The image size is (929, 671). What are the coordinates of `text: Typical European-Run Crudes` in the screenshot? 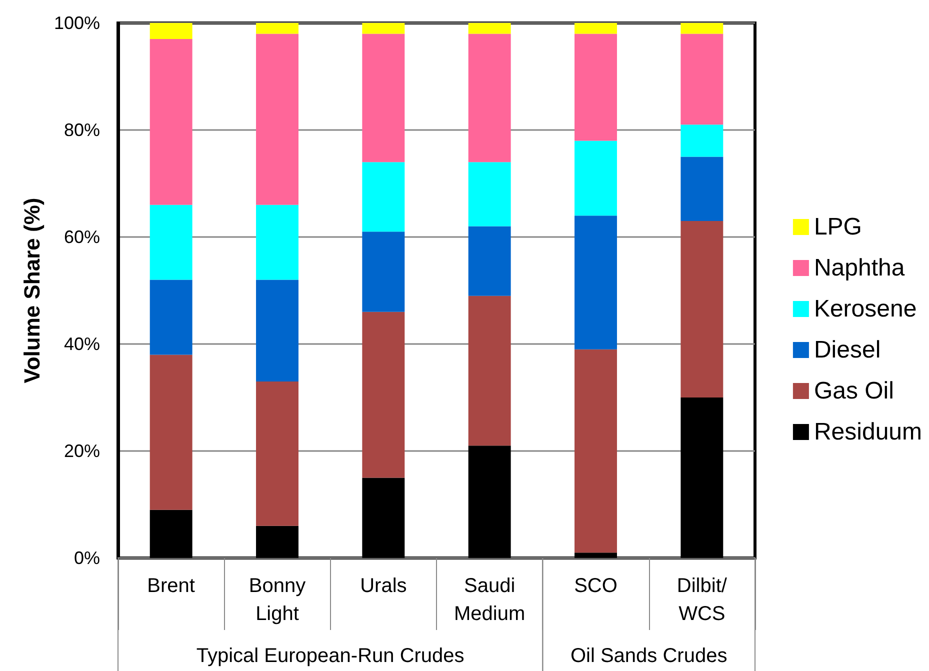 It's located at (330, 656).